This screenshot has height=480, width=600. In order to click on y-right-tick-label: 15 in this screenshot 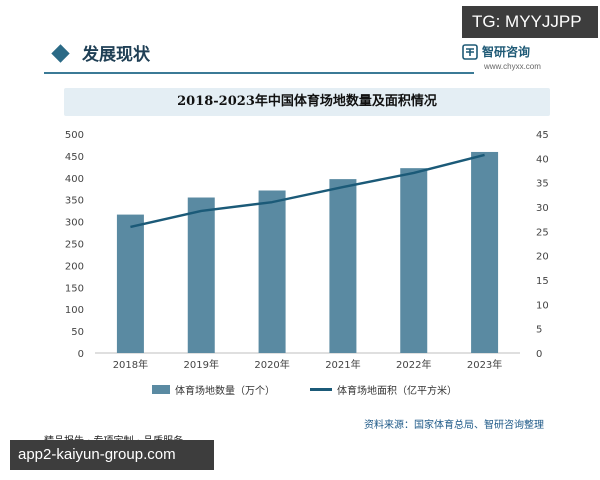, I will do `click(542, 281)`.